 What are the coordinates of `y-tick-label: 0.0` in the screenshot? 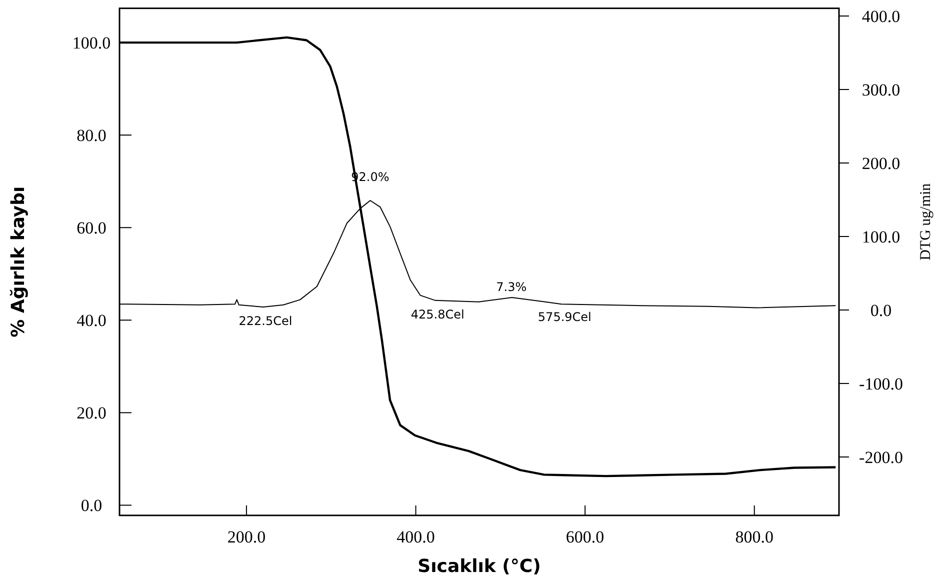 It's located at (91, 506).